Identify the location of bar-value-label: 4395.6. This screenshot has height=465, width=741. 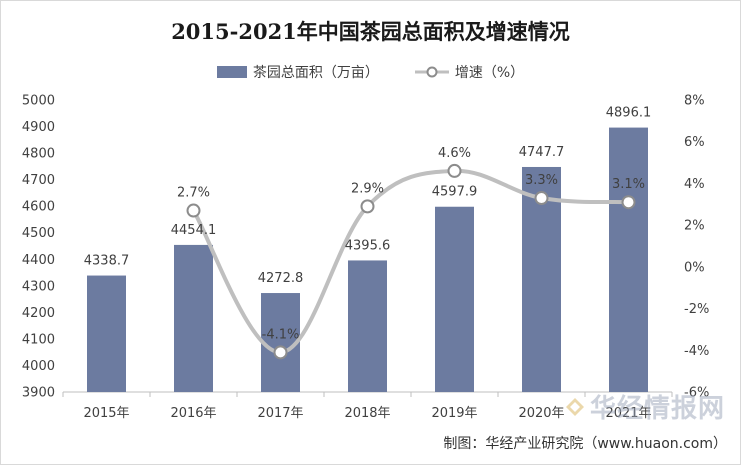
(368, 245).